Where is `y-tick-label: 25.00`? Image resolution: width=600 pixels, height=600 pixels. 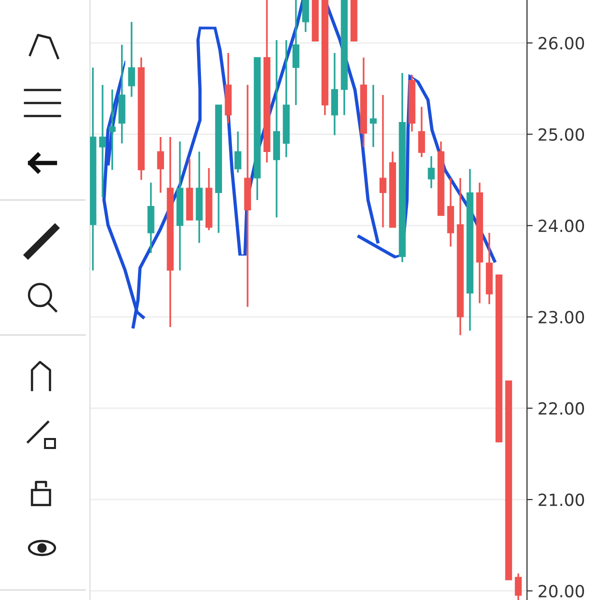
y-tick-label: 25.00 is located at coordinates (561, 134).